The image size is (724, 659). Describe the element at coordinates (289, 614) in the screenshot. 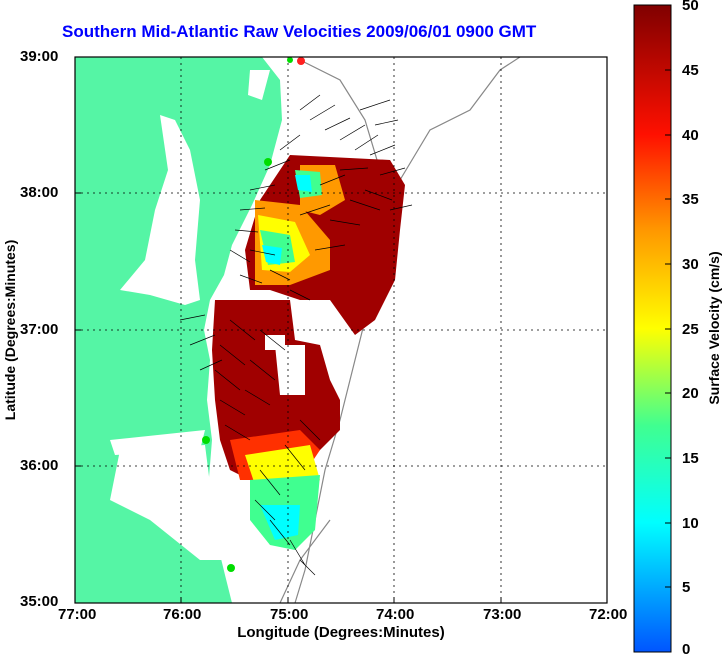

I see `x-tick-label: 75:00` at that location.